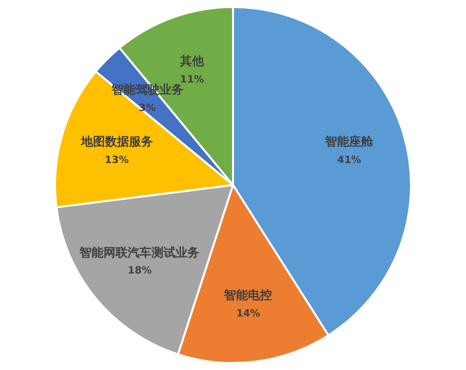 This screenshot has width=466, height=370. What do you see at coordinates (349, 160) in the screenshot?
I see `data-label: 41%` at bounding box center [349, 160].